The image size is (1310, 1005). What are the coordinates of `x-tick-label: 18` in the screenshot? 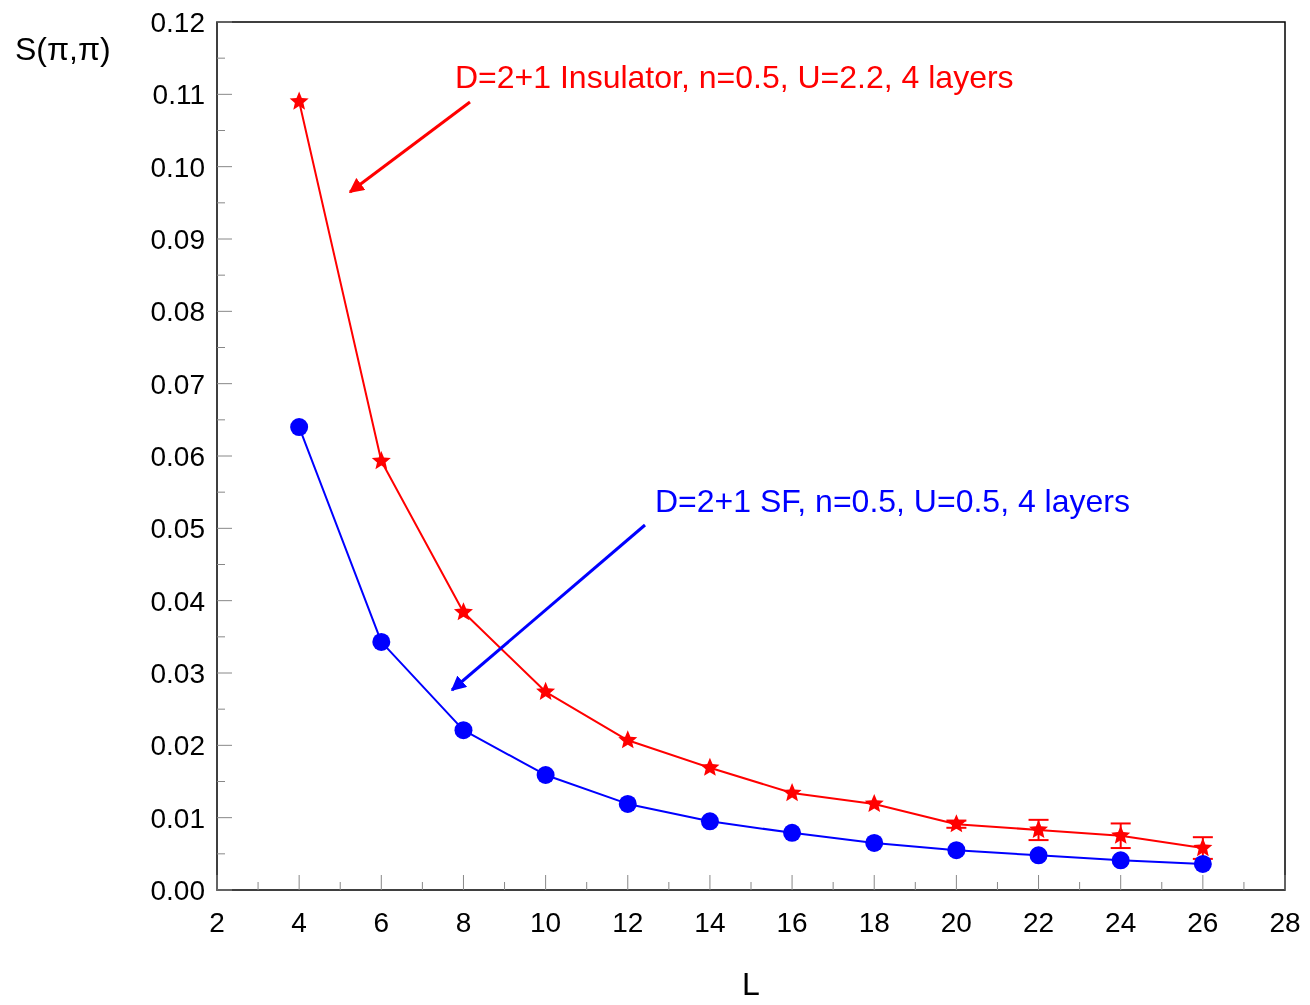 It's located at (874, 922).